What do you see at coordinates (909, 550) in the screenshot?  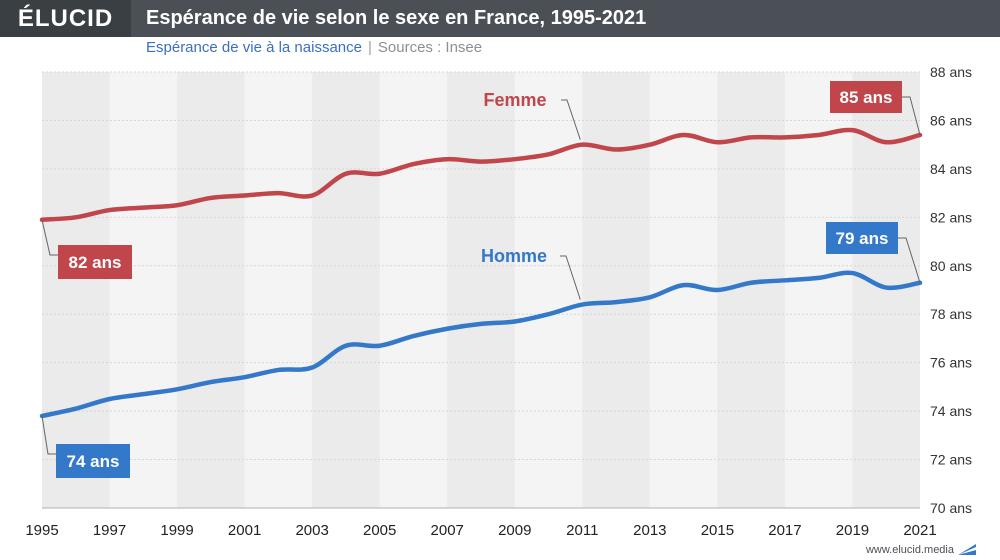 I see `footer-url: www.elucid.media` at bounding box center [909, 550].